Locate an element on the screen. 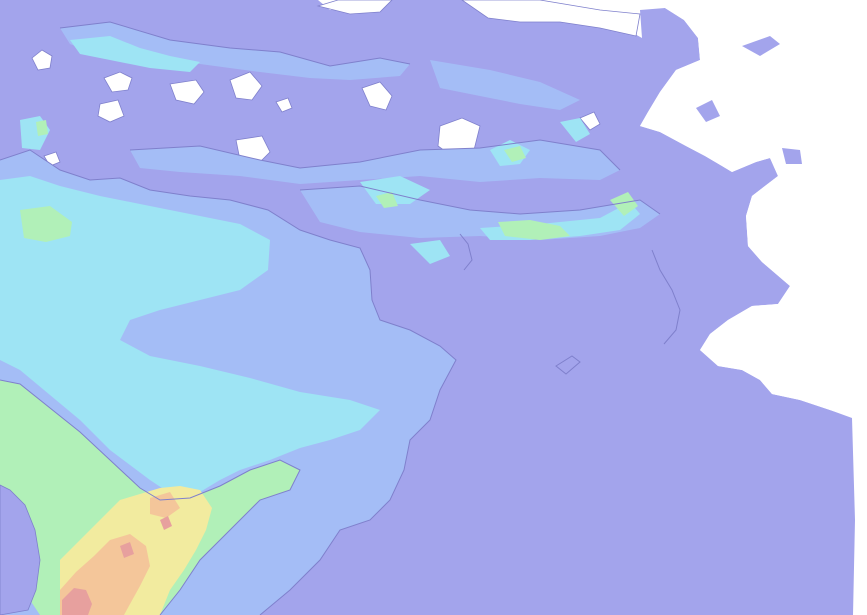 This screenshot has height=615, width=867. east-islands is located at coordinates (729, 228).